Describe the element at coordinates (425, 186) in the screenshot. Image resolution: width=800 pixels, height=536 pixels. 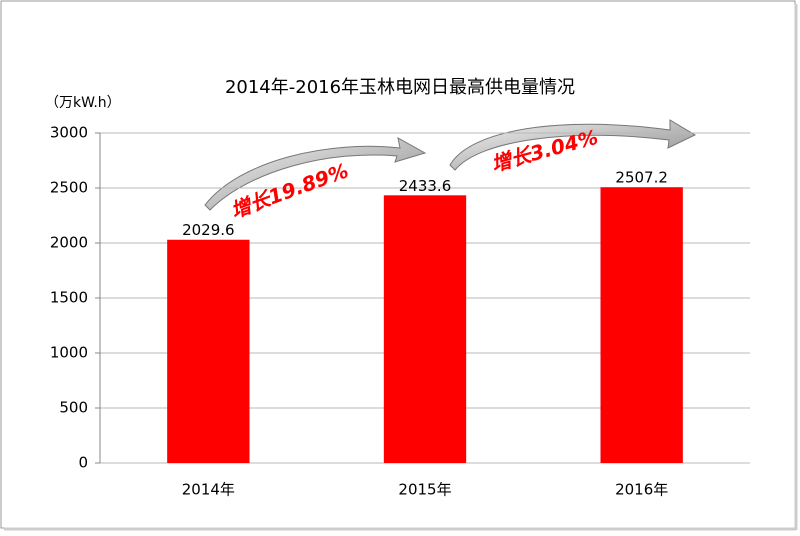
I see `value-label: 2433.6` at that location.